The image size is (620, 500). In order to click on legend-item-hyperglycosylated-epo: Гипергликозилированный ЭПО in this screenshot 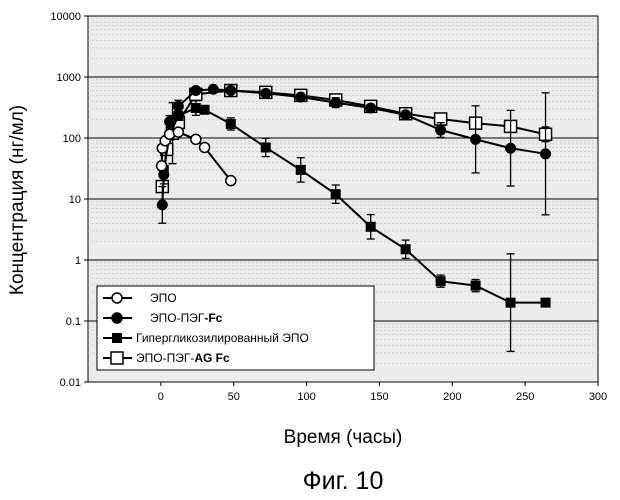, I will do `click(206, 338)`.